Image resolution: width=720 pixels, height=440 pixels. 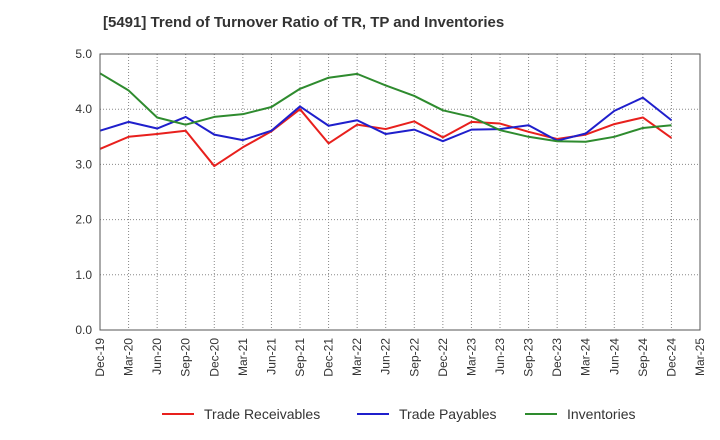 I want to click on x-tick-label: Mar-23, so click(x=471, y=357).